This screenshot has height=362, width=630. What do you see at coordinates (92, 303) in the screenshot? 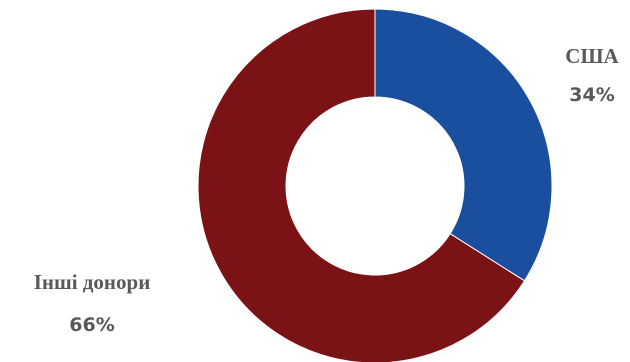
I see `slice-label-other-donors: Інші донори 66%` at bounding box center [92, 303].